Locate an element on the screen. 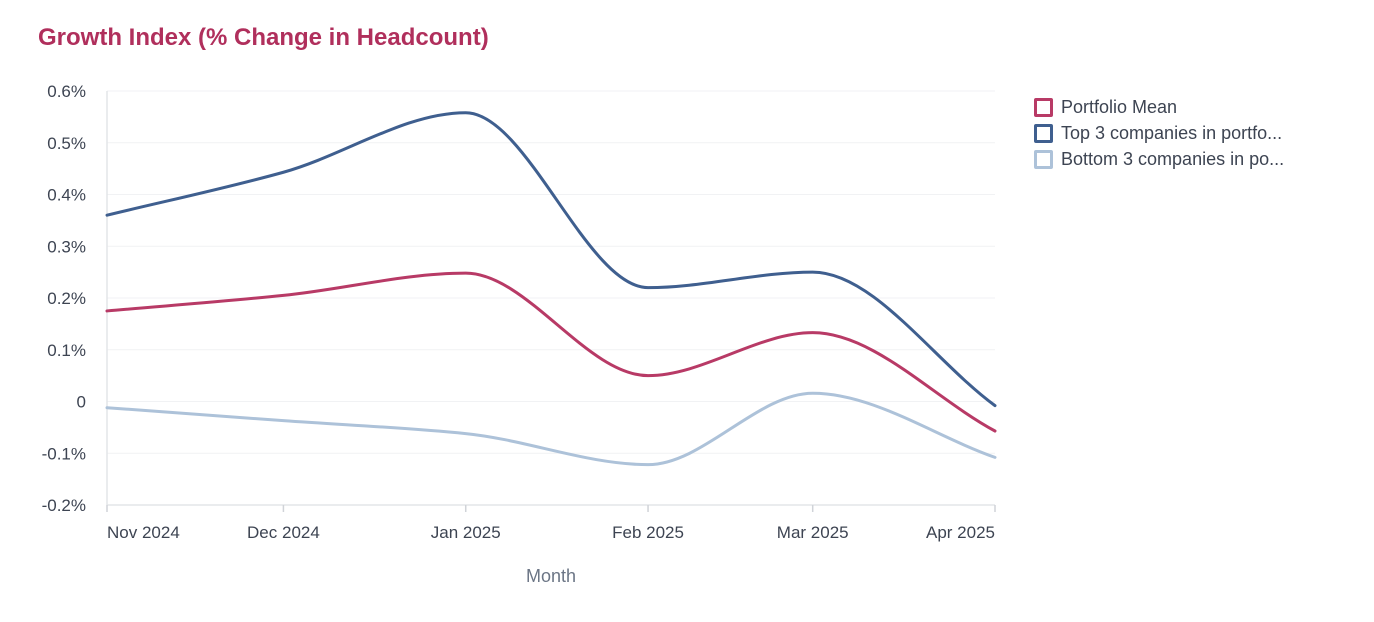 This screenshot has height=622, width=1374. x-tick-label: Feb 2025 is located at coordinates (648, 532).